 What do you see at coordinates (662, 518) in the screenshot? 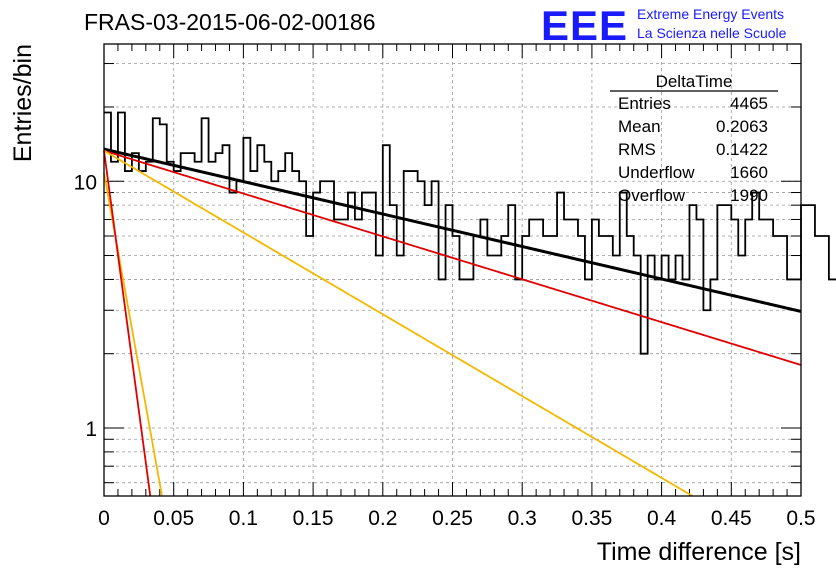
I see `x-tick-label: 0.4` at bounding box center [662, 518].